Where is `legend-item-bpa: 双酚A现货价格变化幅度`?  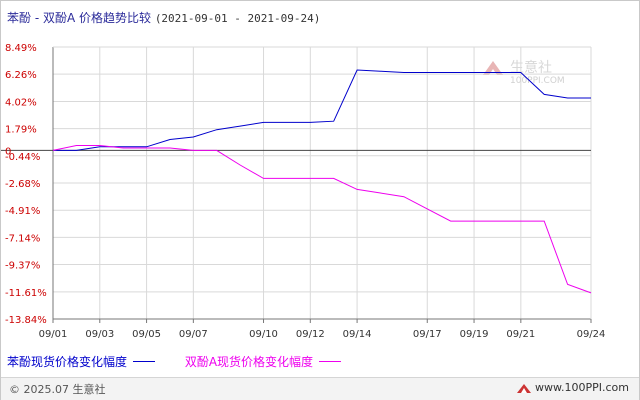 legend-item-bpa: 双酚A现货价格变化幅度 is located at coordinates (263, 361).